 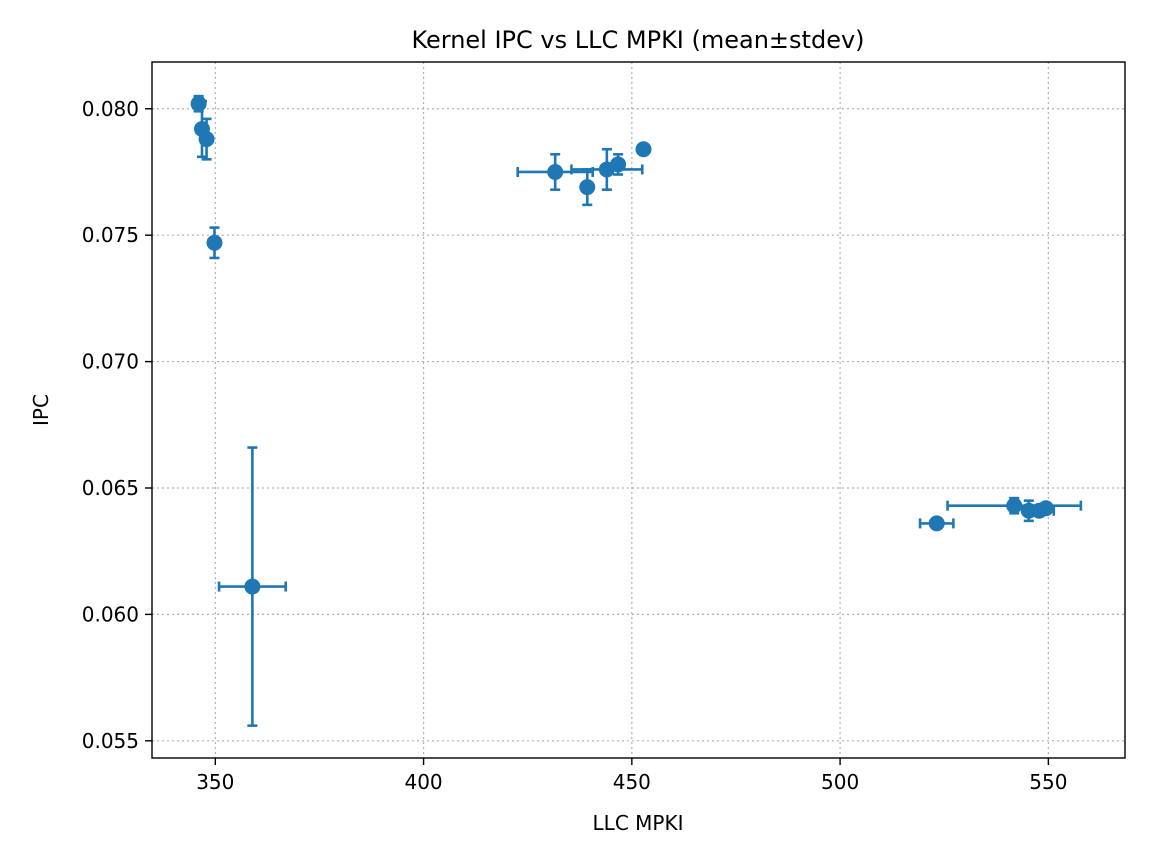 What do you see at coordinates (110, 614) in the screenshot?
I see `y-tick-label: 0.060` at bounding box center [110, 614].